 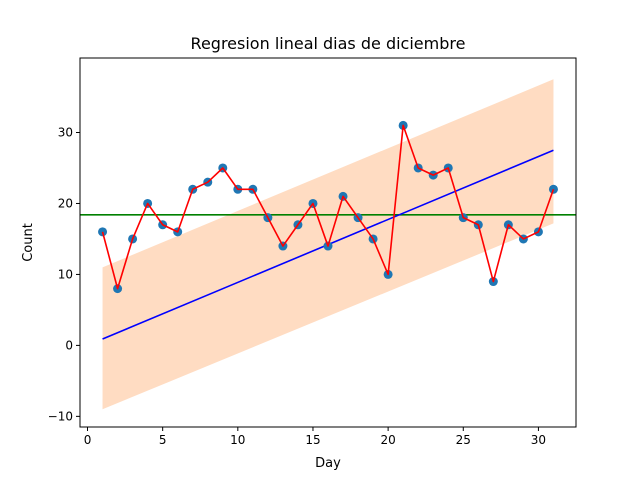 I want to click on x-tick-label: 10, so click(x=237, y=440).